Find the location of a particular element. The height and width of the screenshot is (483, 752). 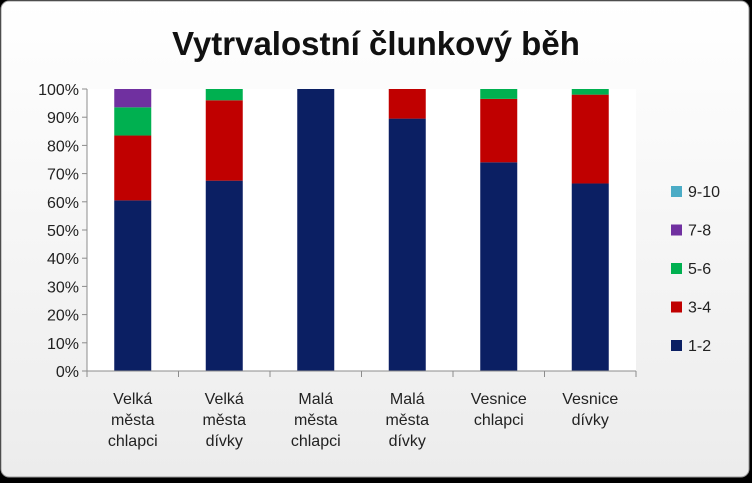

legend-label: 3-4 is located at coordinates (699, 308).